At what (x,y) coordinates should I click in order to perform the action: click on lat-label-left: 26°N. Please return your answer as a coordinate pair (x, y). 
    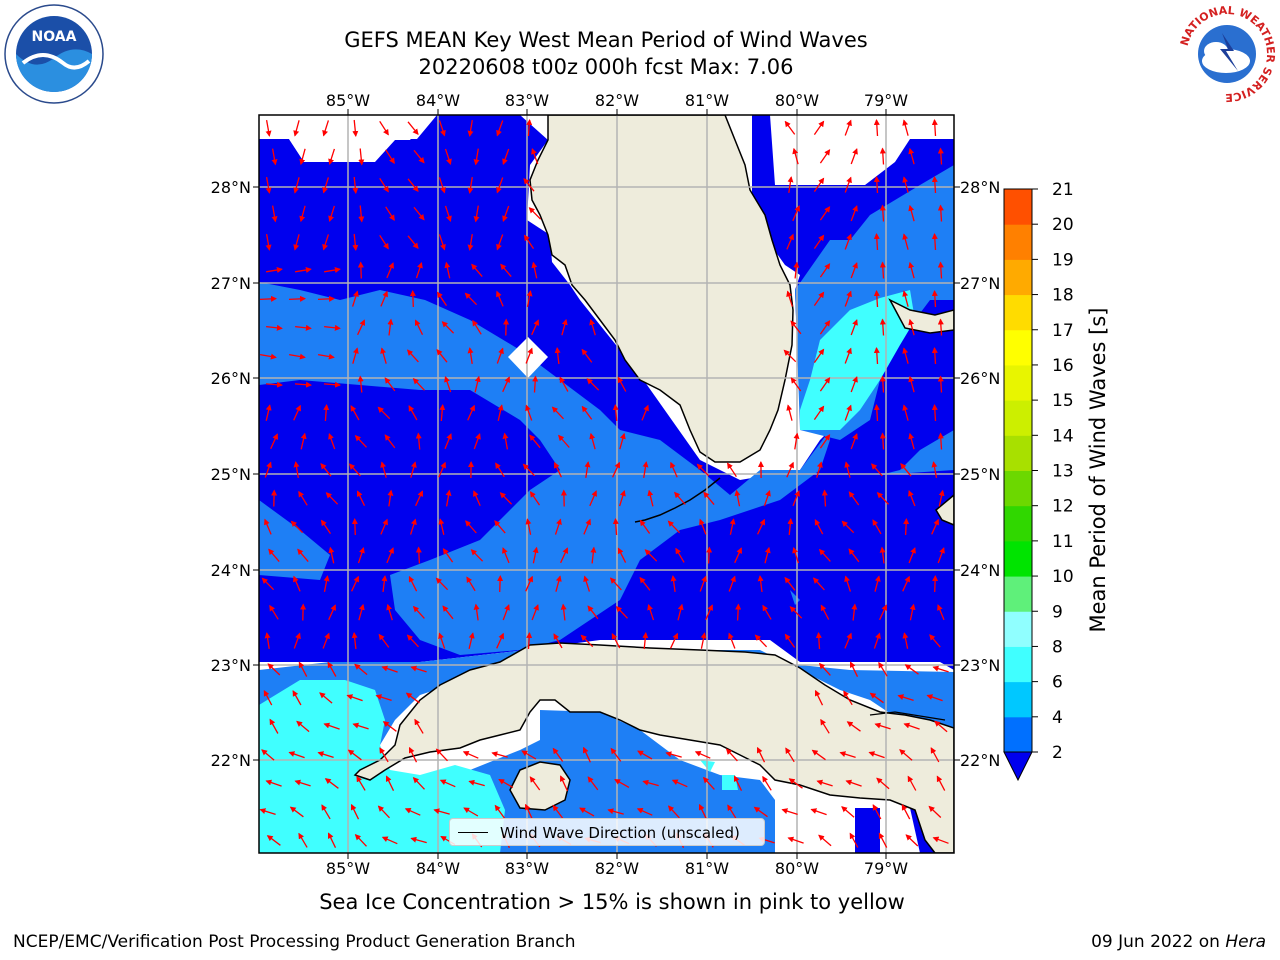
    Looking at the image, I should click on (231, 378).